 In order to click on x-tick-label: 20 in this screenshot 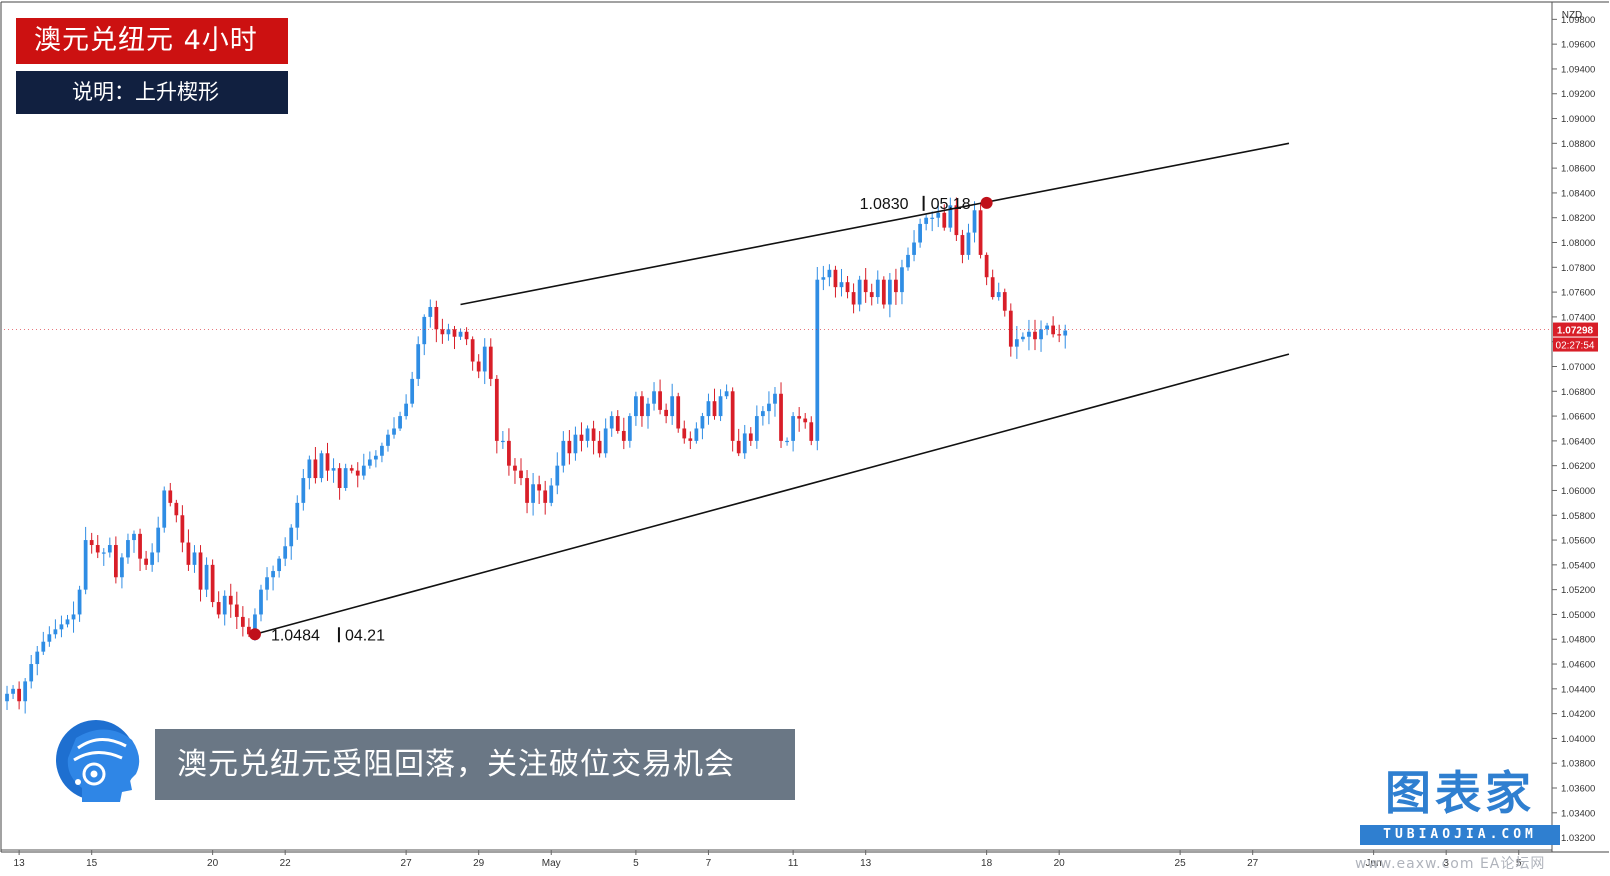, I will do `click(213, 863)`.